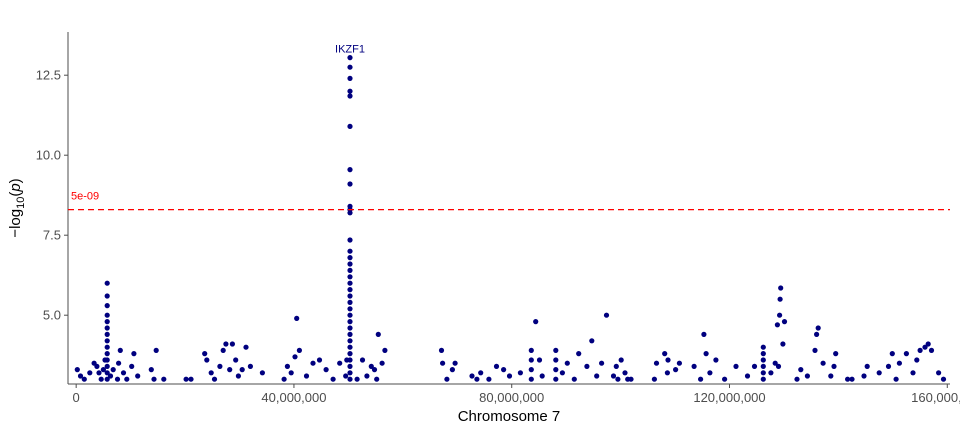  Describe the element at coordinates (935, 397) in the screenshot. I see `x-tick-label: 160,000,000` at that location.